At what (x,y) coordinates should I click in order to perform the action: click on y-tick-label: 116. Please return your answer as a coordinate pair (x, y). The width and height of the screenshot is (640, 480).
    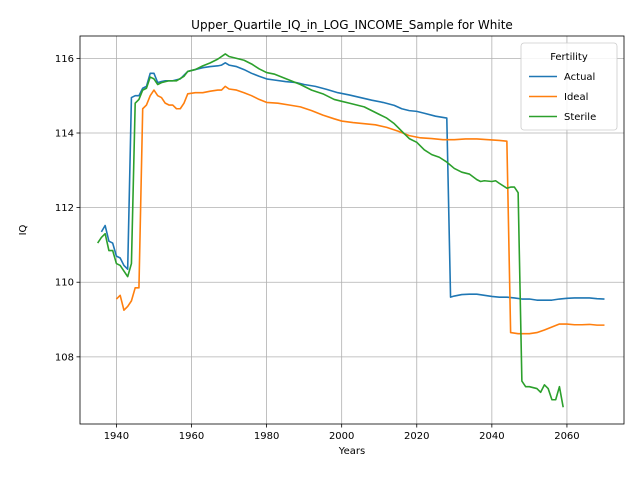
    Looking at the image, I should click on (64, 59).